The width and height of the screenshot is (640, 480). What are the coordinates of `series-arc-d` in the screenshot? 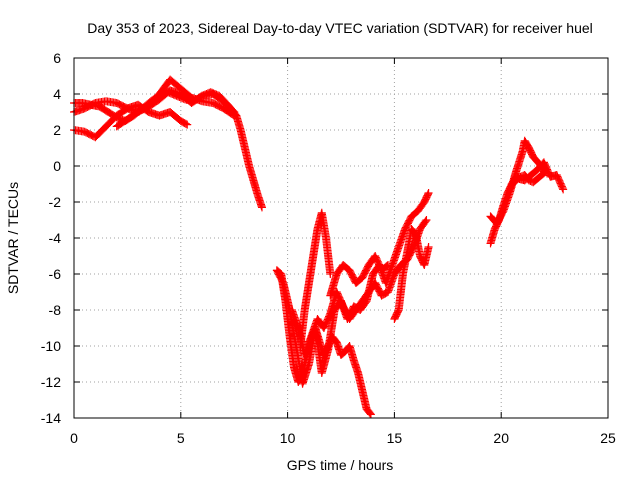 It's located at (175, 103).